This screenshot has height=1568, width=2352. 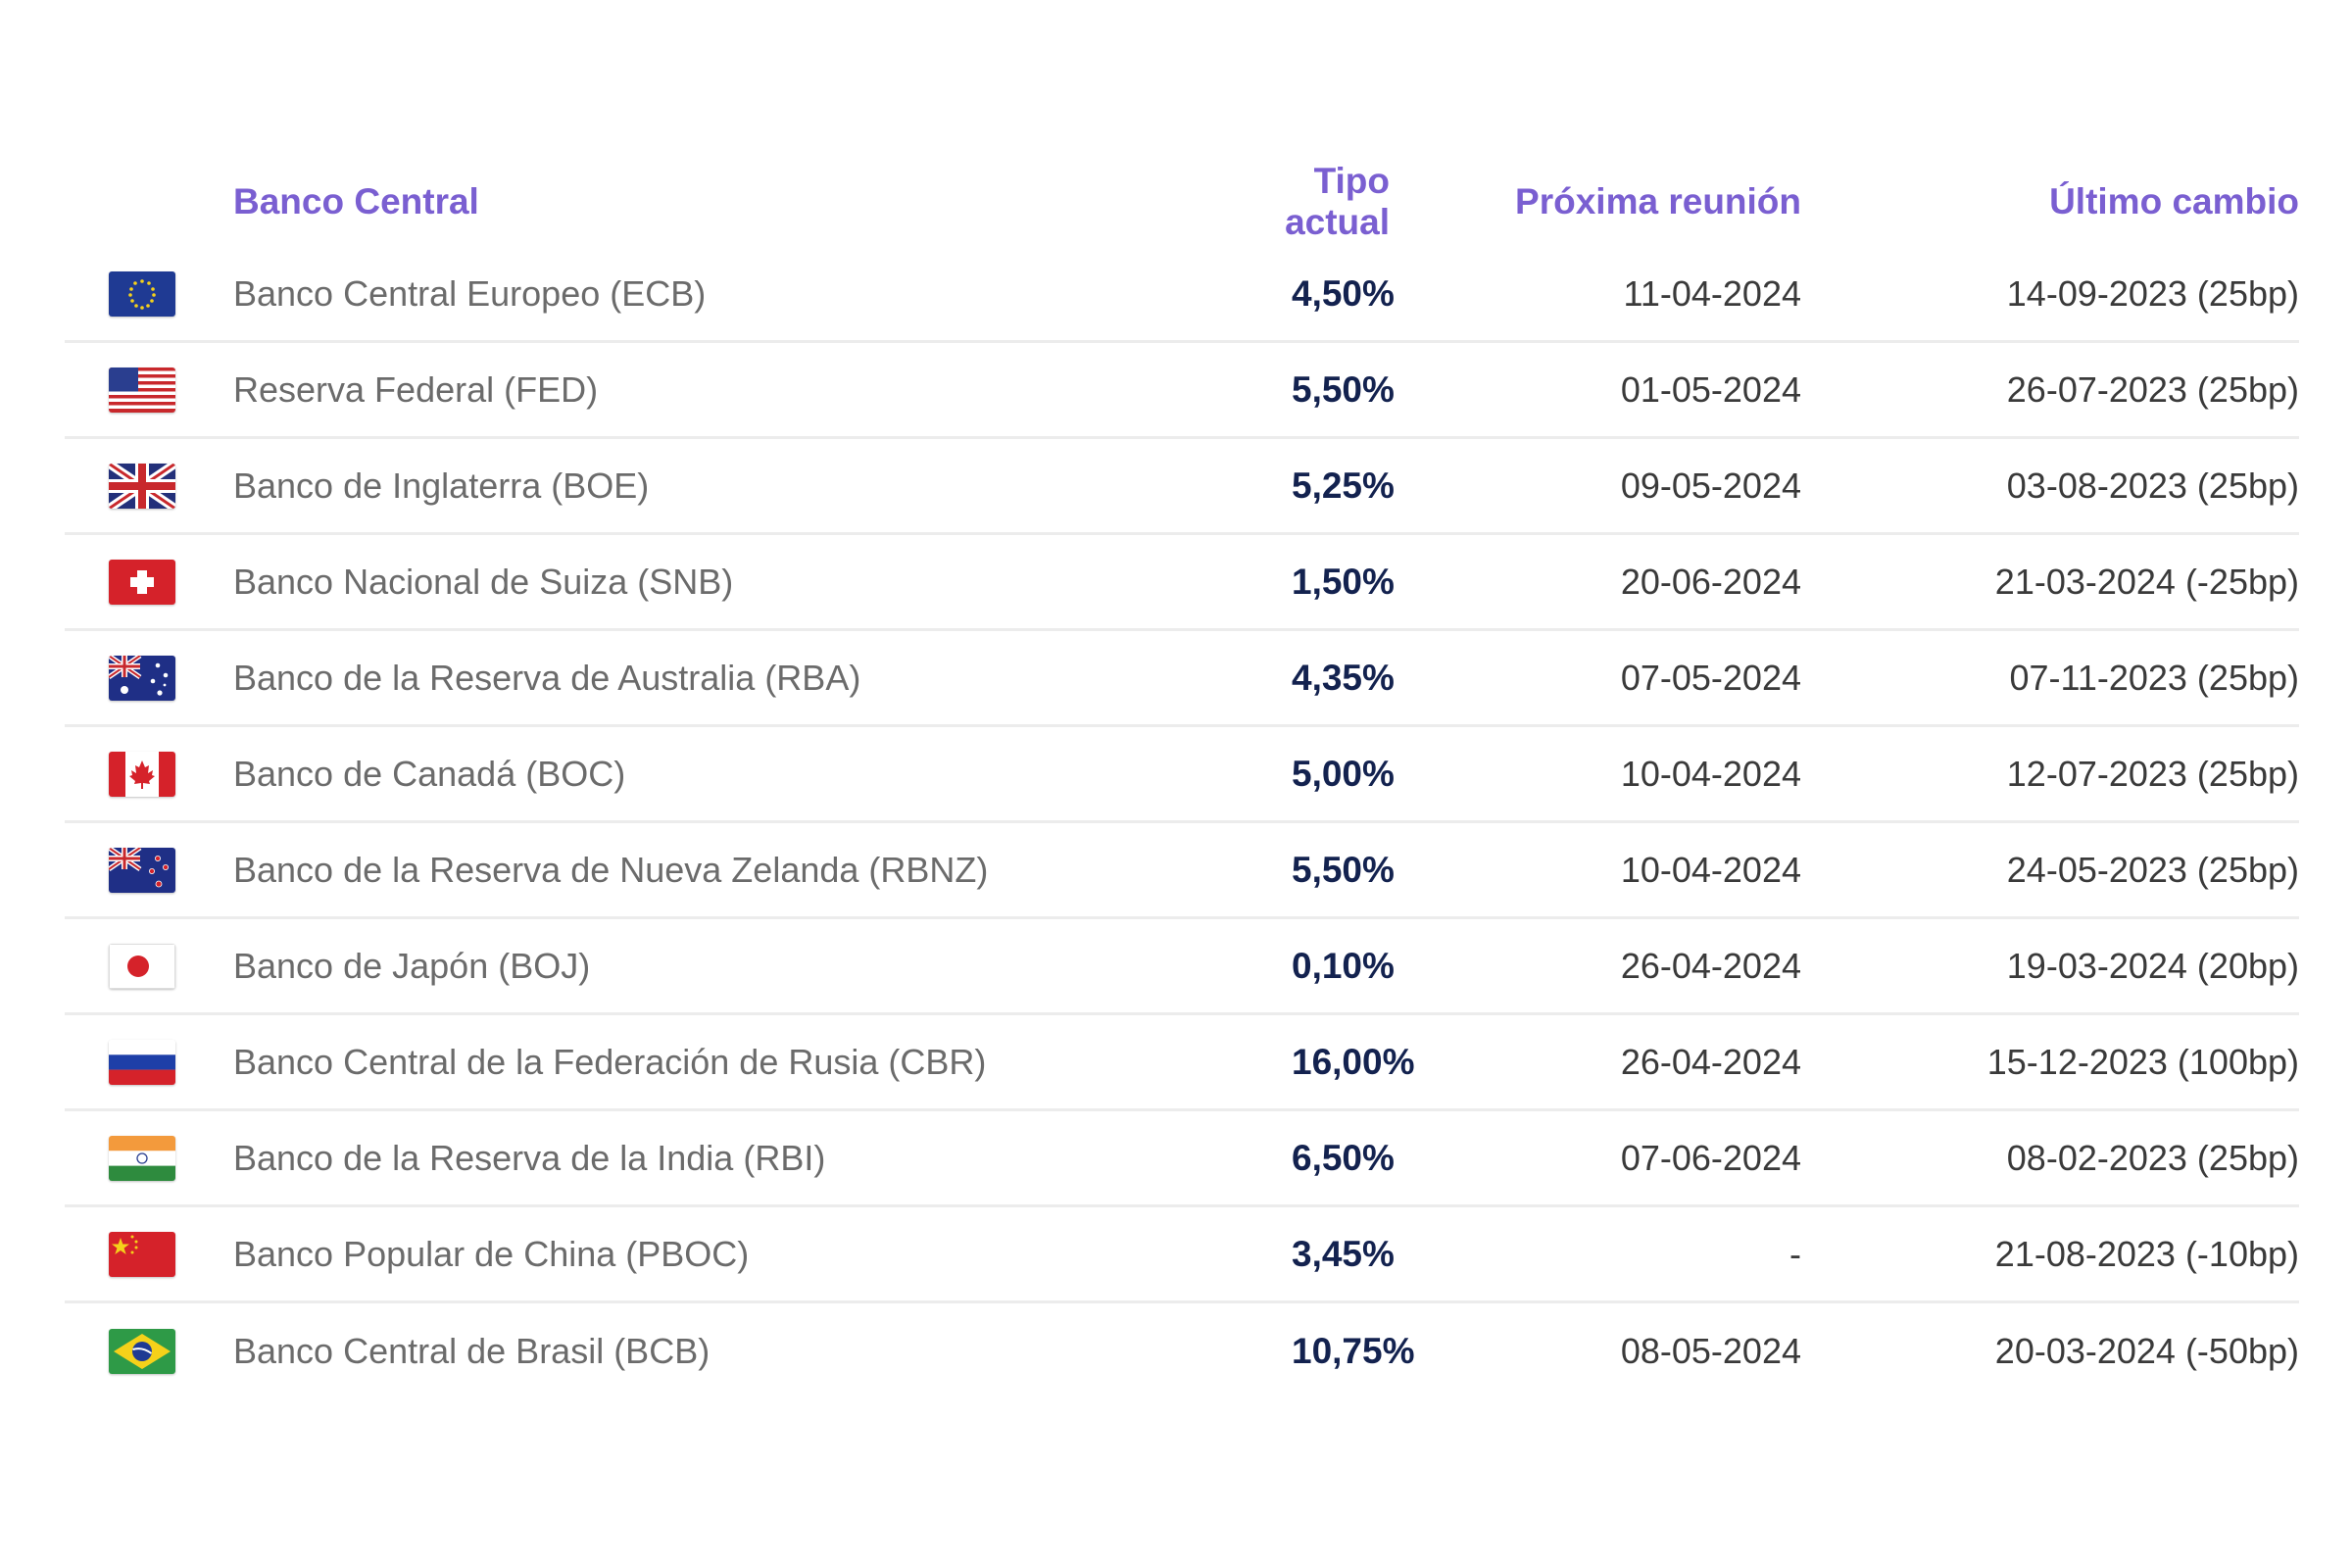 What do you see at coordinates (491, 1253) in the screenshot?
I see `bank-name: Banco Popular de China (PBOC)` at bounding box center [491, 1253].